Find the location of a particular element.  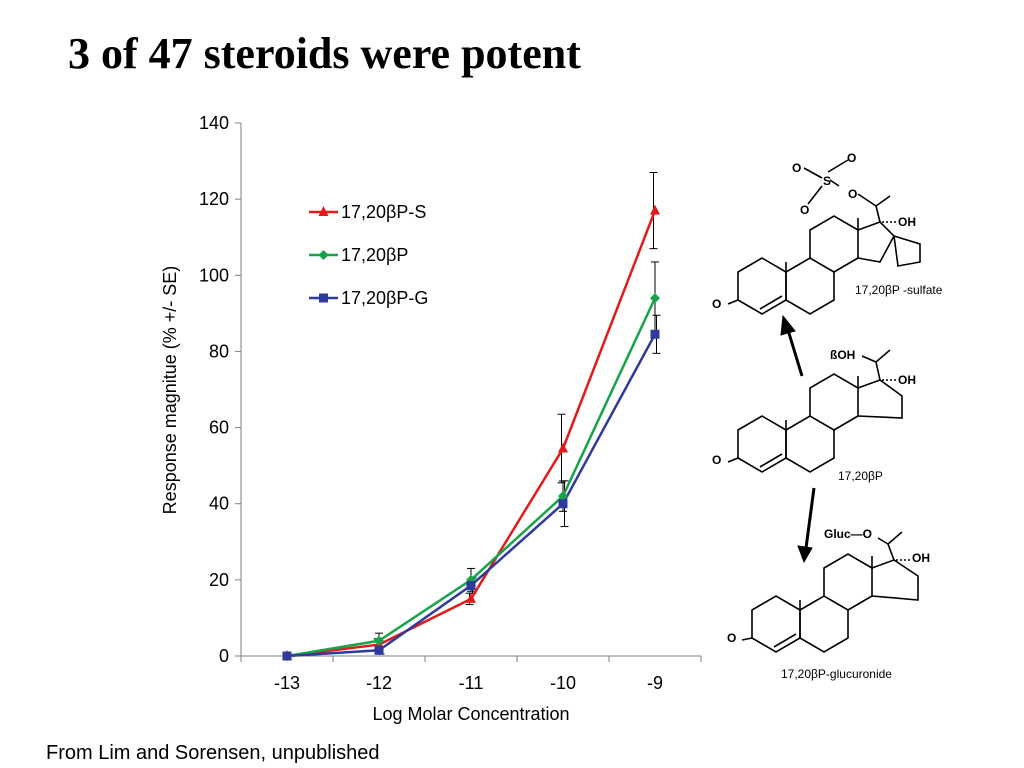

structure-parent-labels: ßOH OH O 17,20βP is located at coordinates (814, 415).